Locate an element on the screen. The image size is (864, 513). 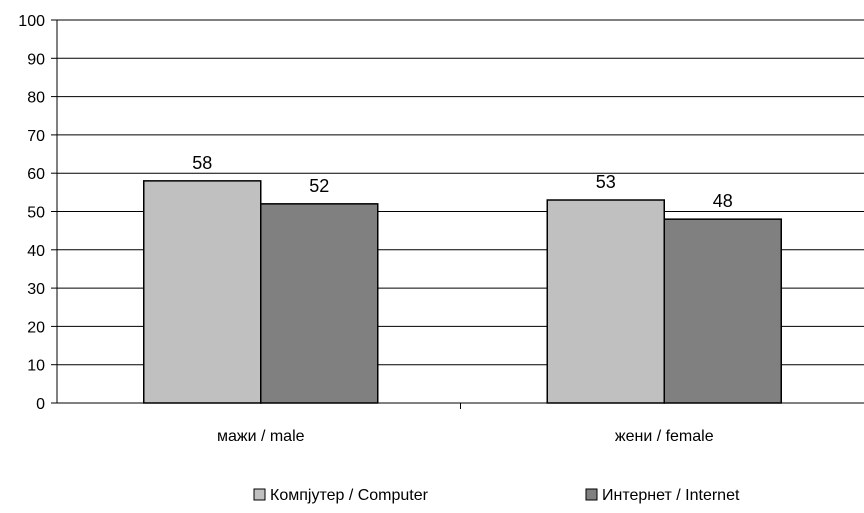
legend-swatch-internet is located at coordinates (591, 494).